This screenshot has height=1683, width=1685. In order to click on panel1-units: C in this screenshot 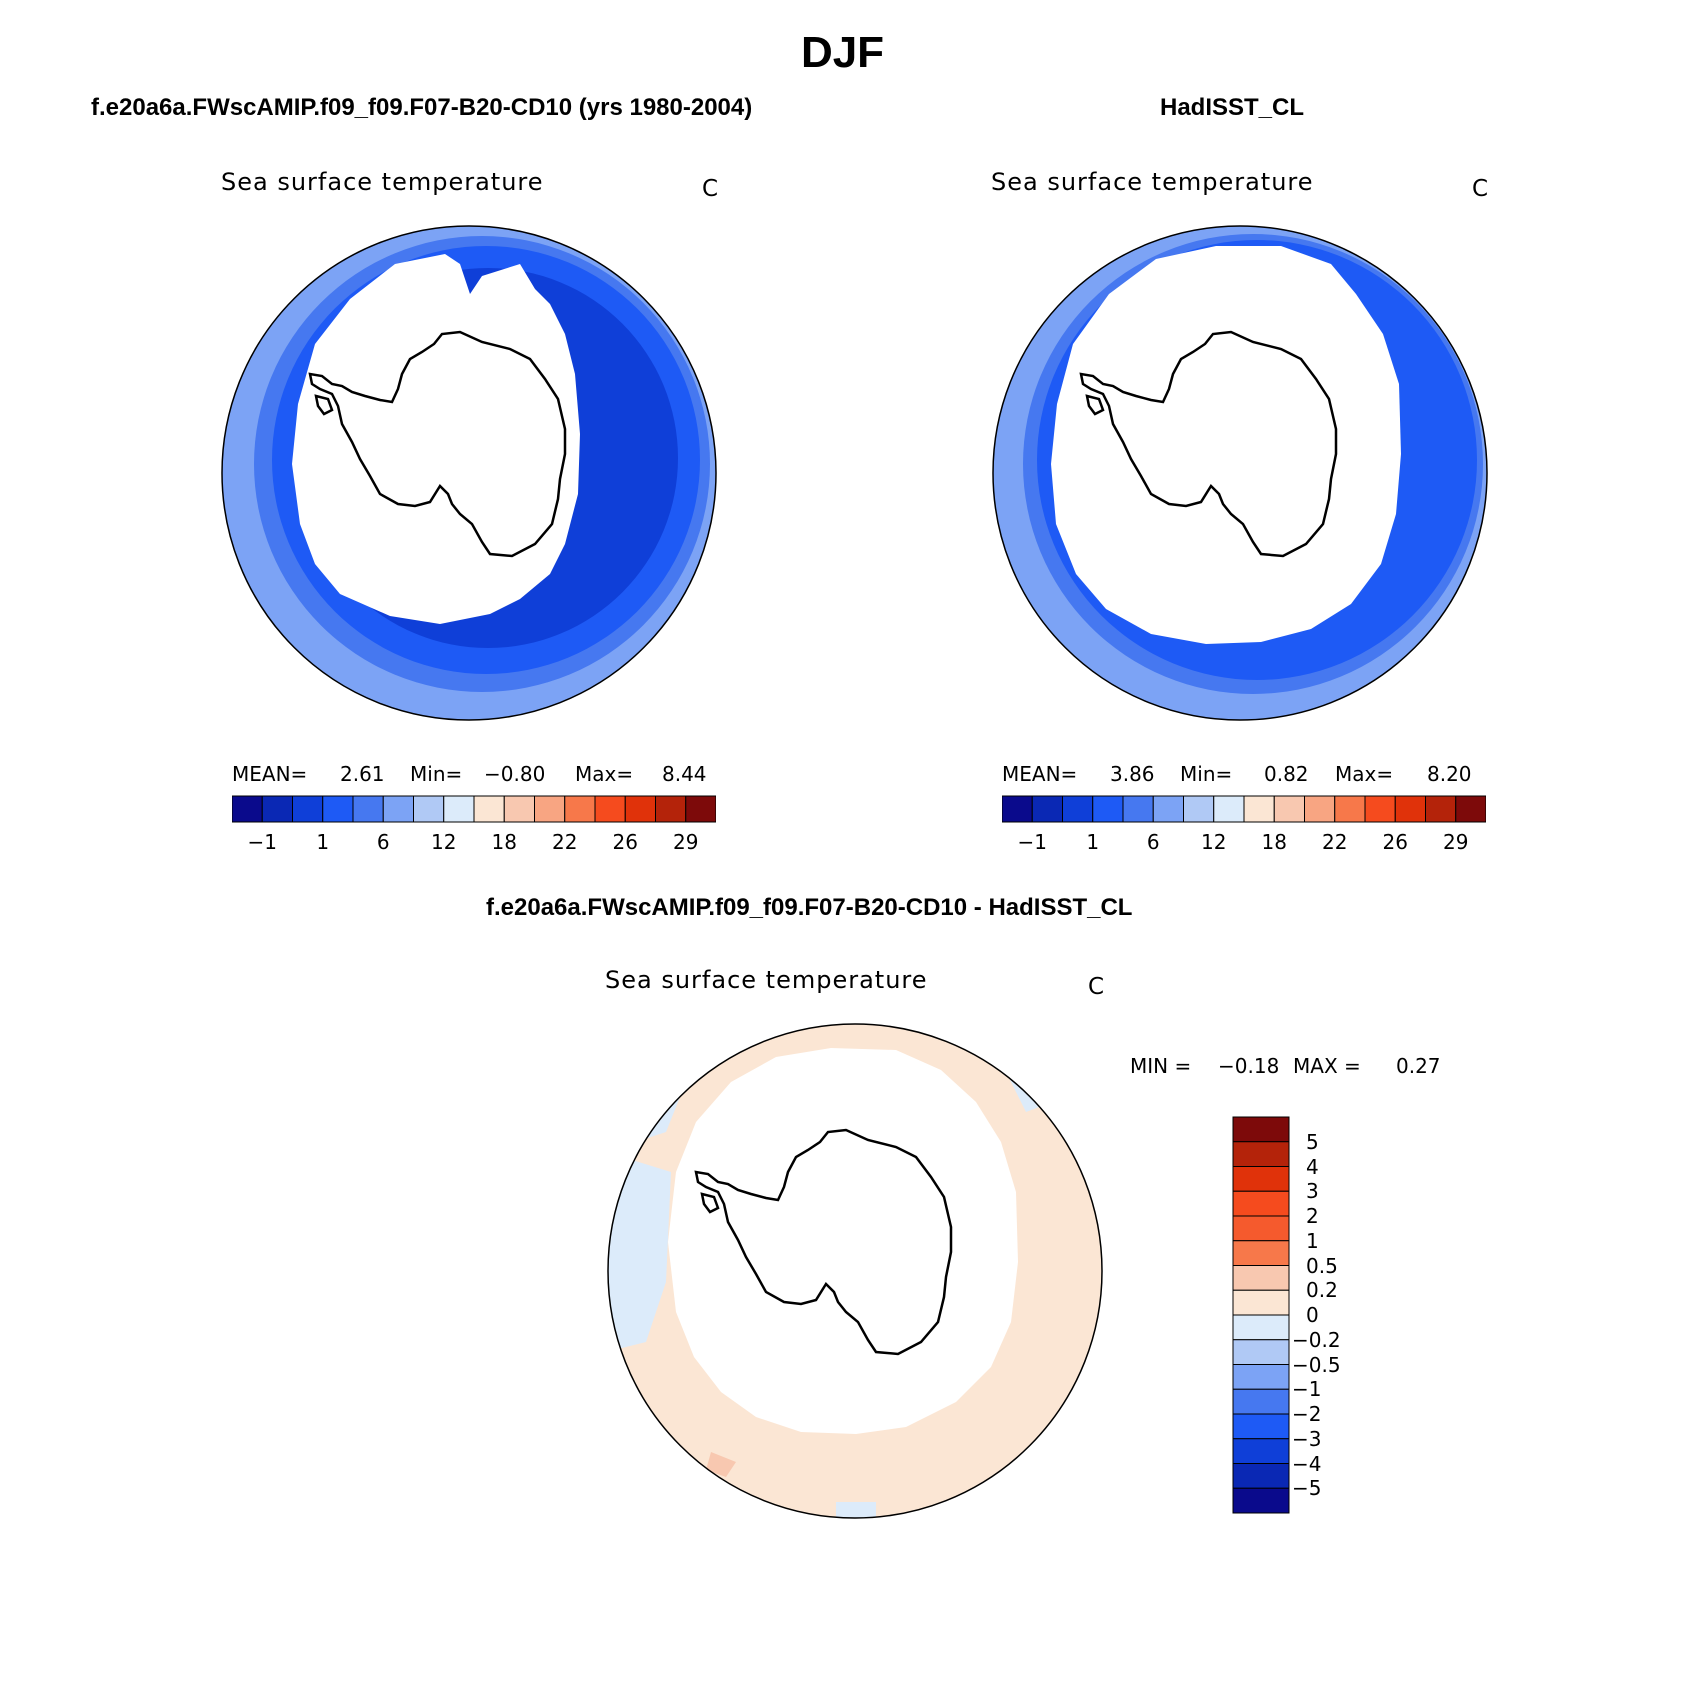, I will do `click(710, 189)`.